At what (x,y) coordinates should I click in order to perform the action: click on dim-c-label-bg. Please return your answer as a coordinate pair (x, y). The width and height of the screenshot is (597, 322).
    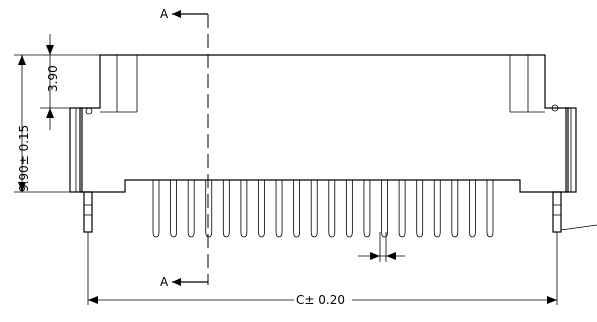
    Looking at the image, I should click on (323, 300).